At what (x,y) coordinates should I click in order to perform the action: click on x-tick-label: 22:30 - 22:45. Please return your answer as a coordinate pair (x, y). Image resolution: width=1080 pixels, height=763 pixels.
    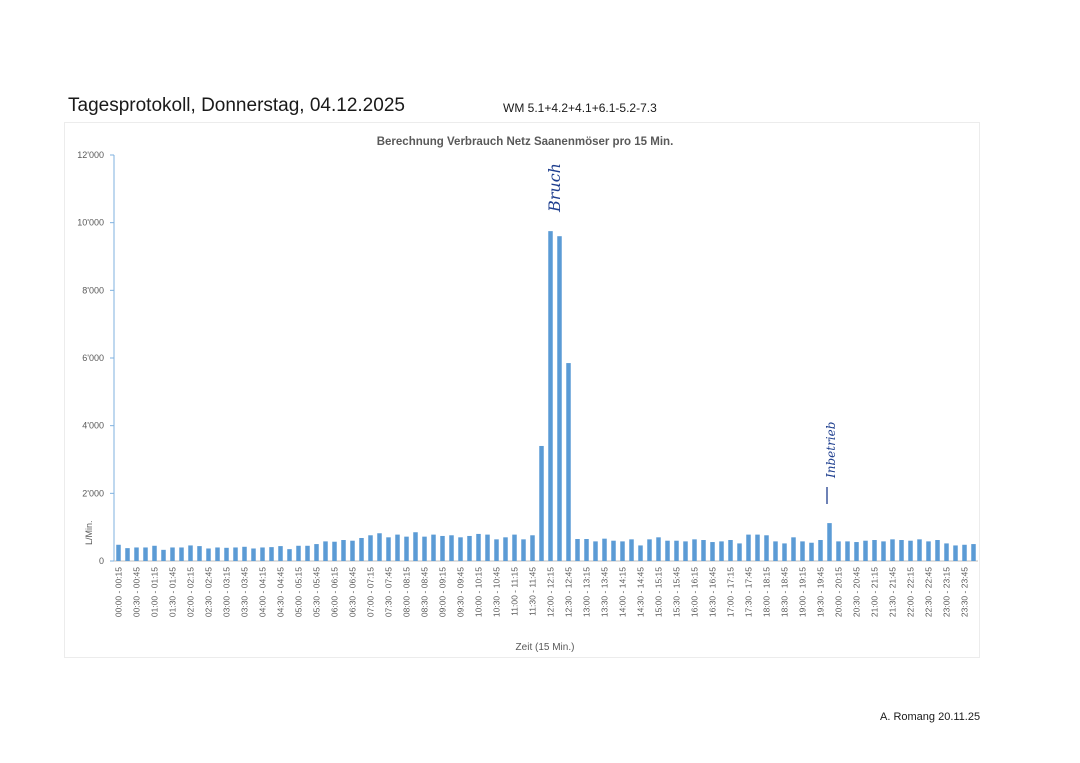
    Looking at the image, I should click on (929, 592).